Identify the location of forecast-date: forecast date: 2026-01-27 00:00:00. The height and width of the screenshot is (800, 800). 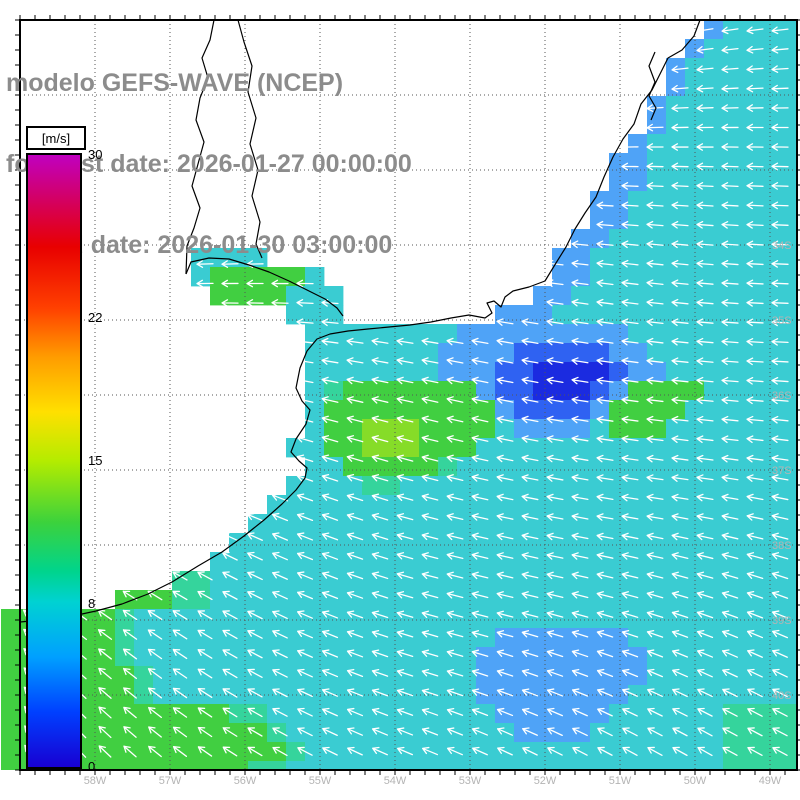
(209, 164).